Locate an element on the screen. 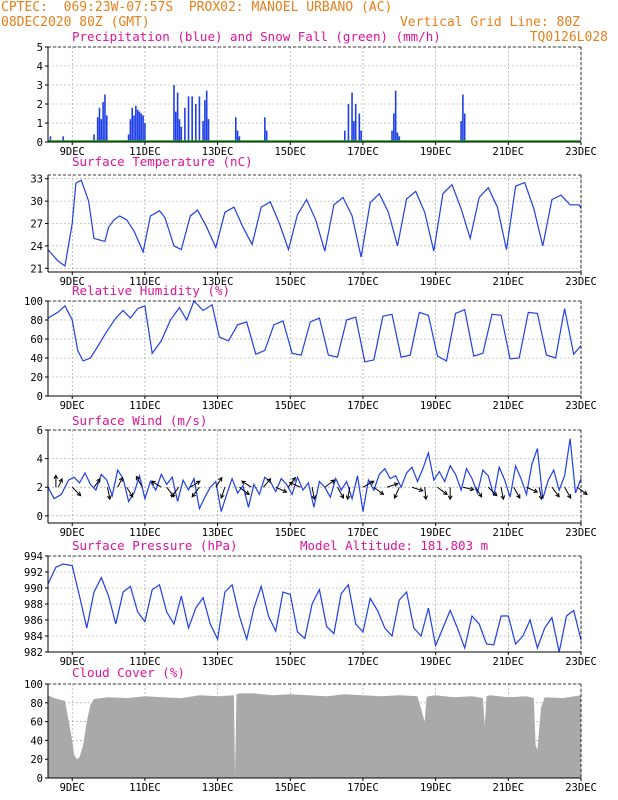 This screenshot has height=800, width=618. y-tick-label: 4 is located at coordinates (40, 460).